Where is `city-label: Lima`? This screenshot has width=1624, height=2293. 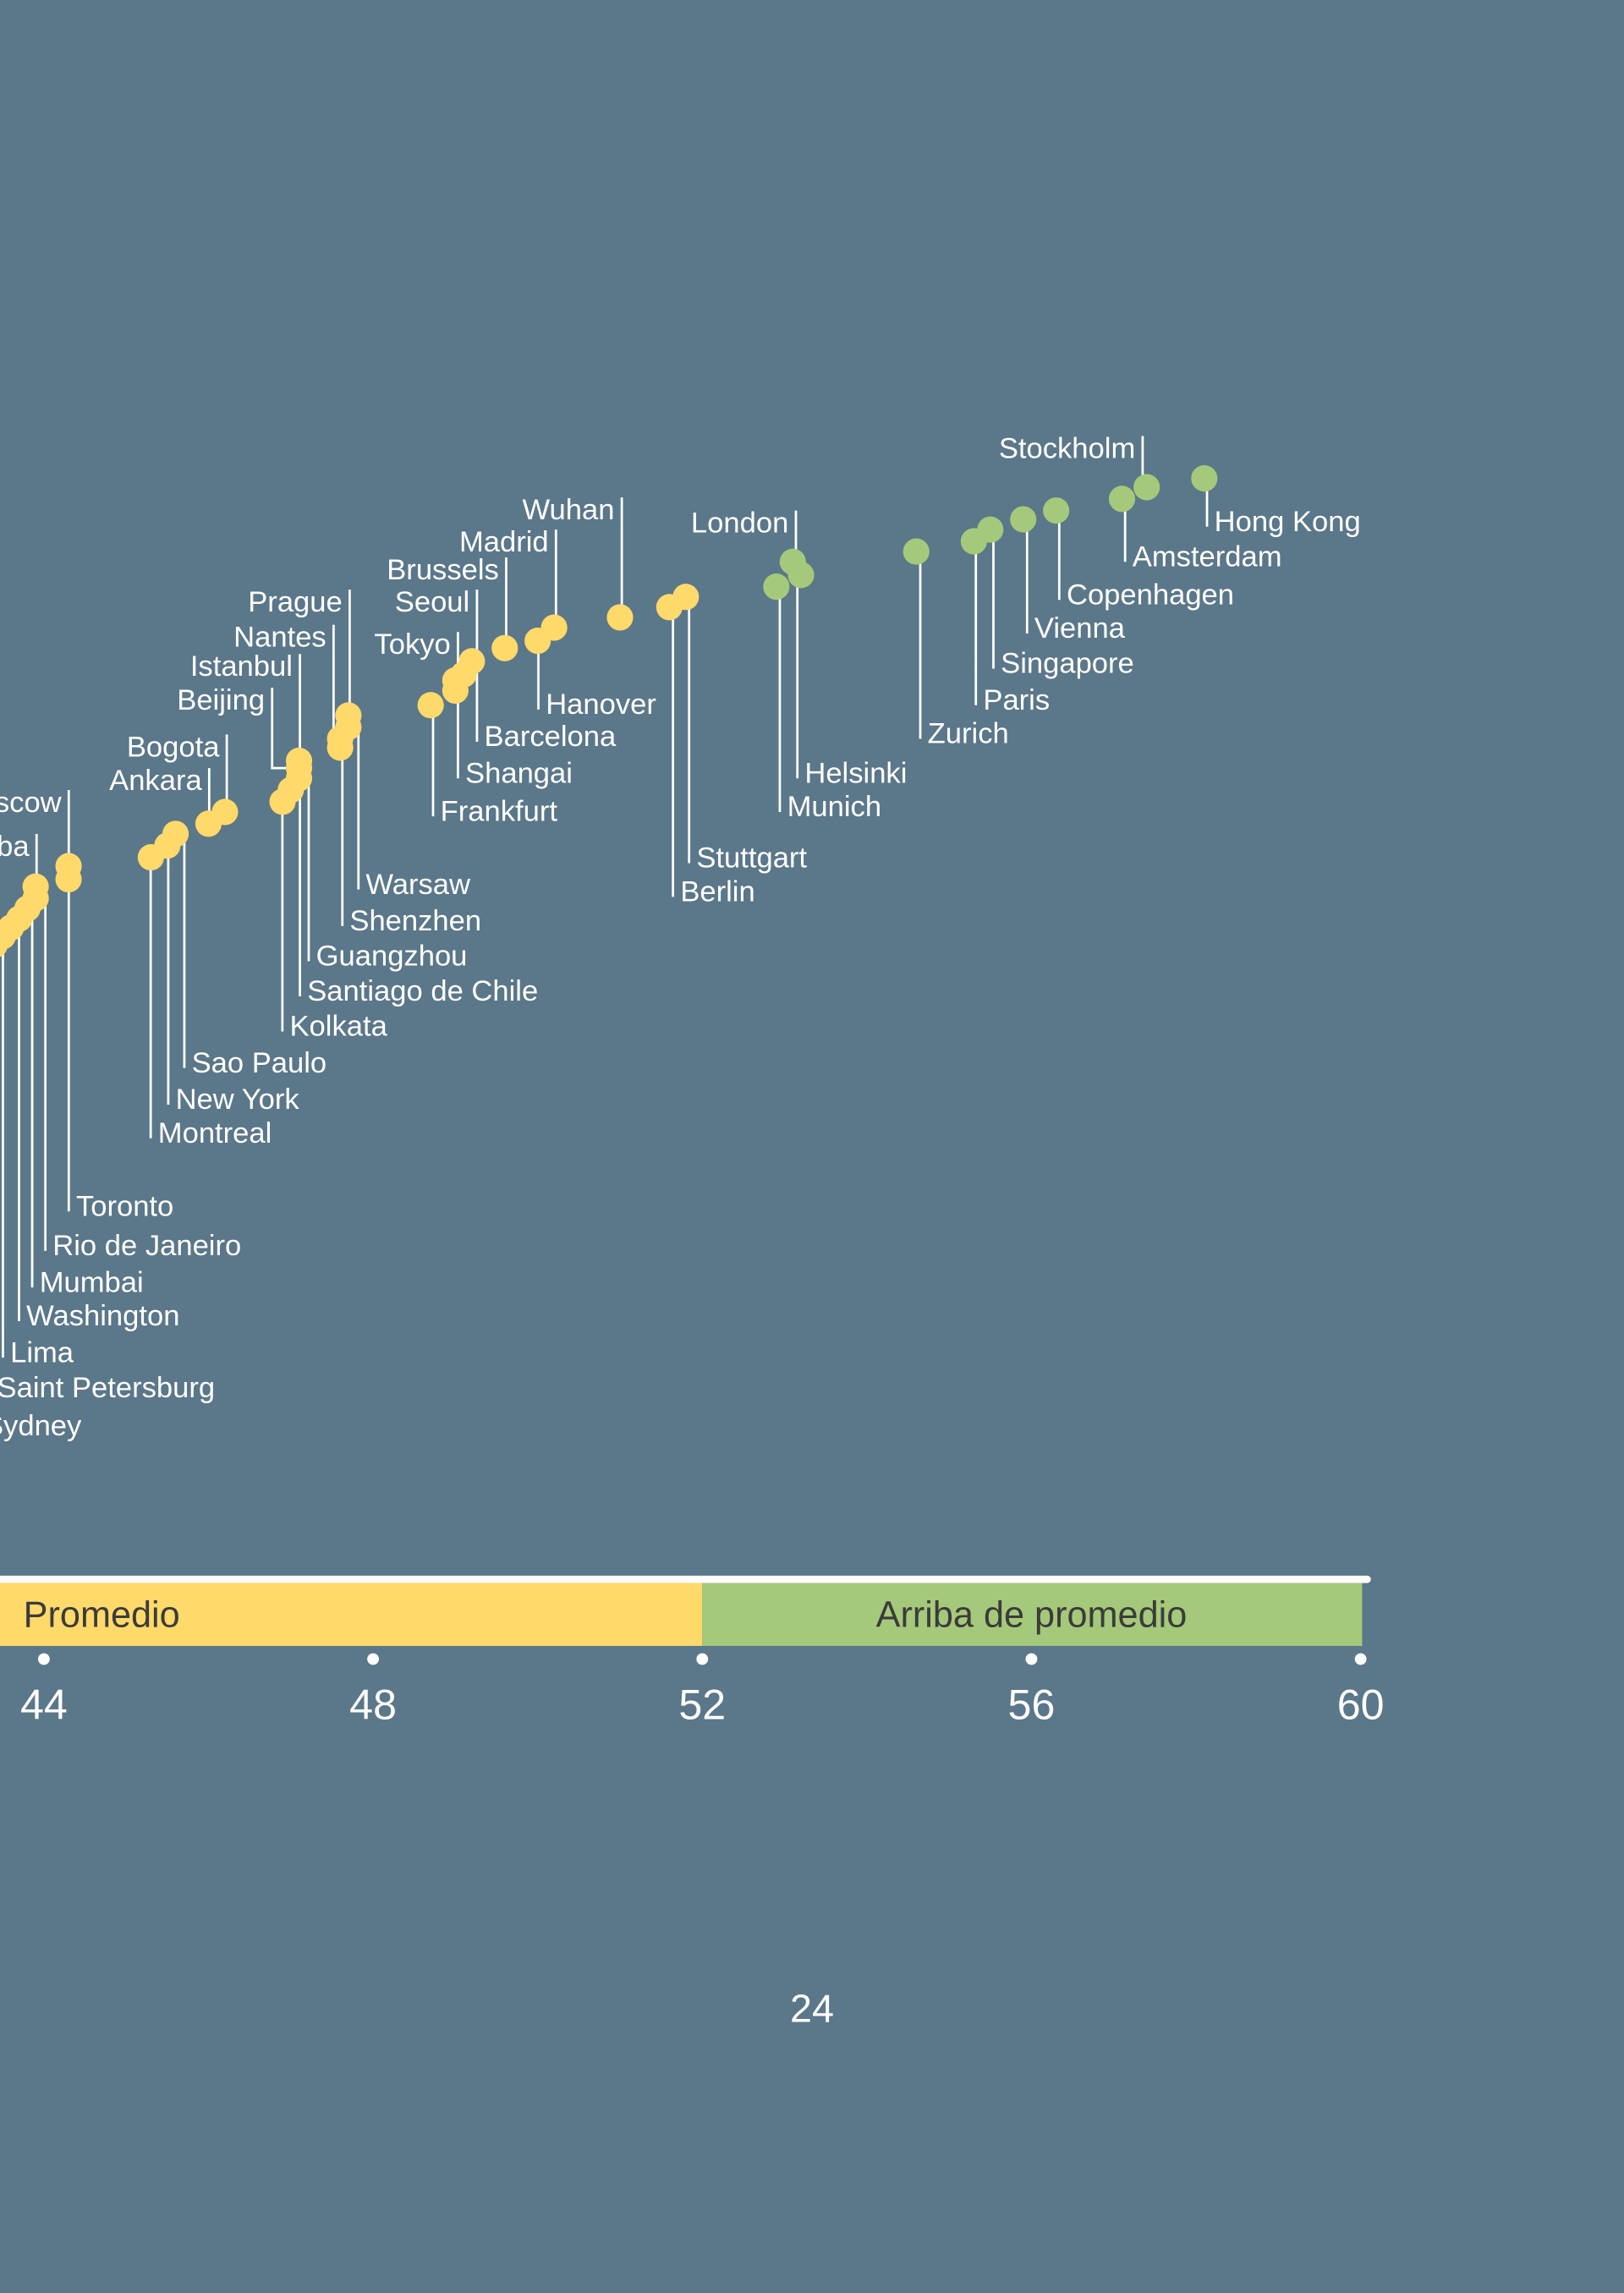
city-label: Lima is located at coordinates (42, 1352).